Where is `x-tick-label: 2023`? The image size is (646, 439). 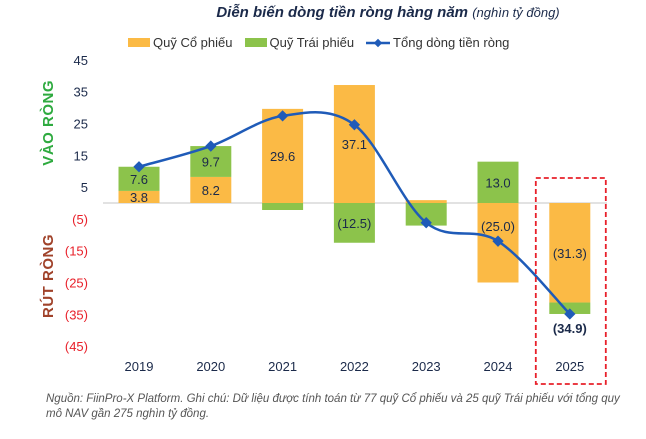
x-tick-label: 2023 is located at coordinates (426, 366).